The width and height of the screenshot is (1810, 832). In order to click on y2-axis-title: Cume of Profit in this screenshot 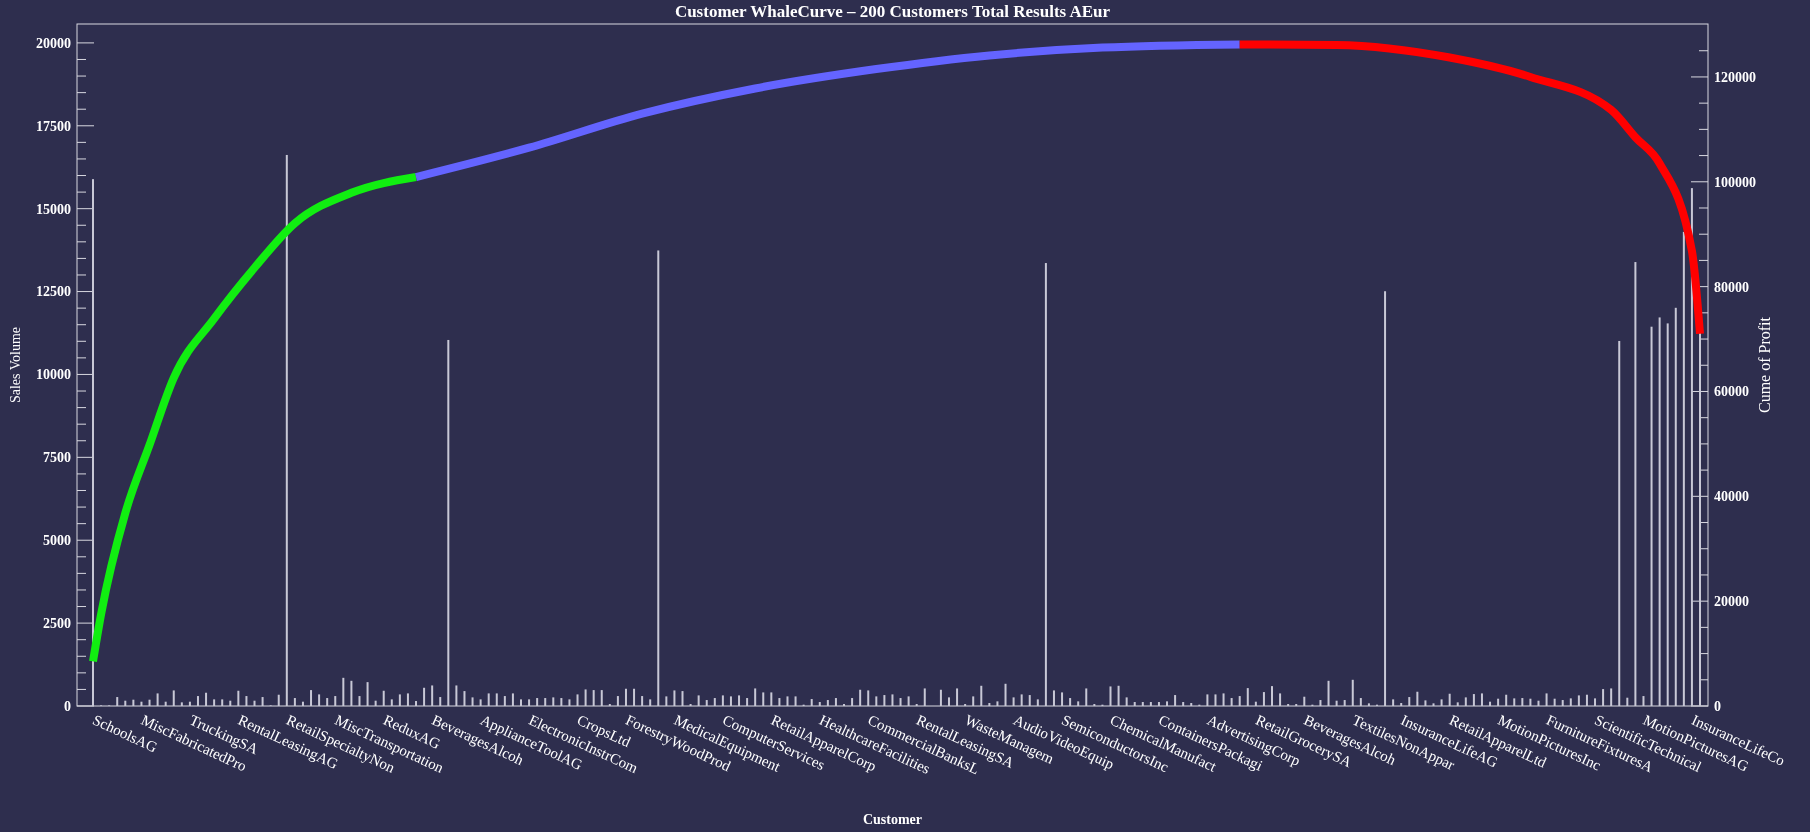, I will do `click(1764, 364)`.